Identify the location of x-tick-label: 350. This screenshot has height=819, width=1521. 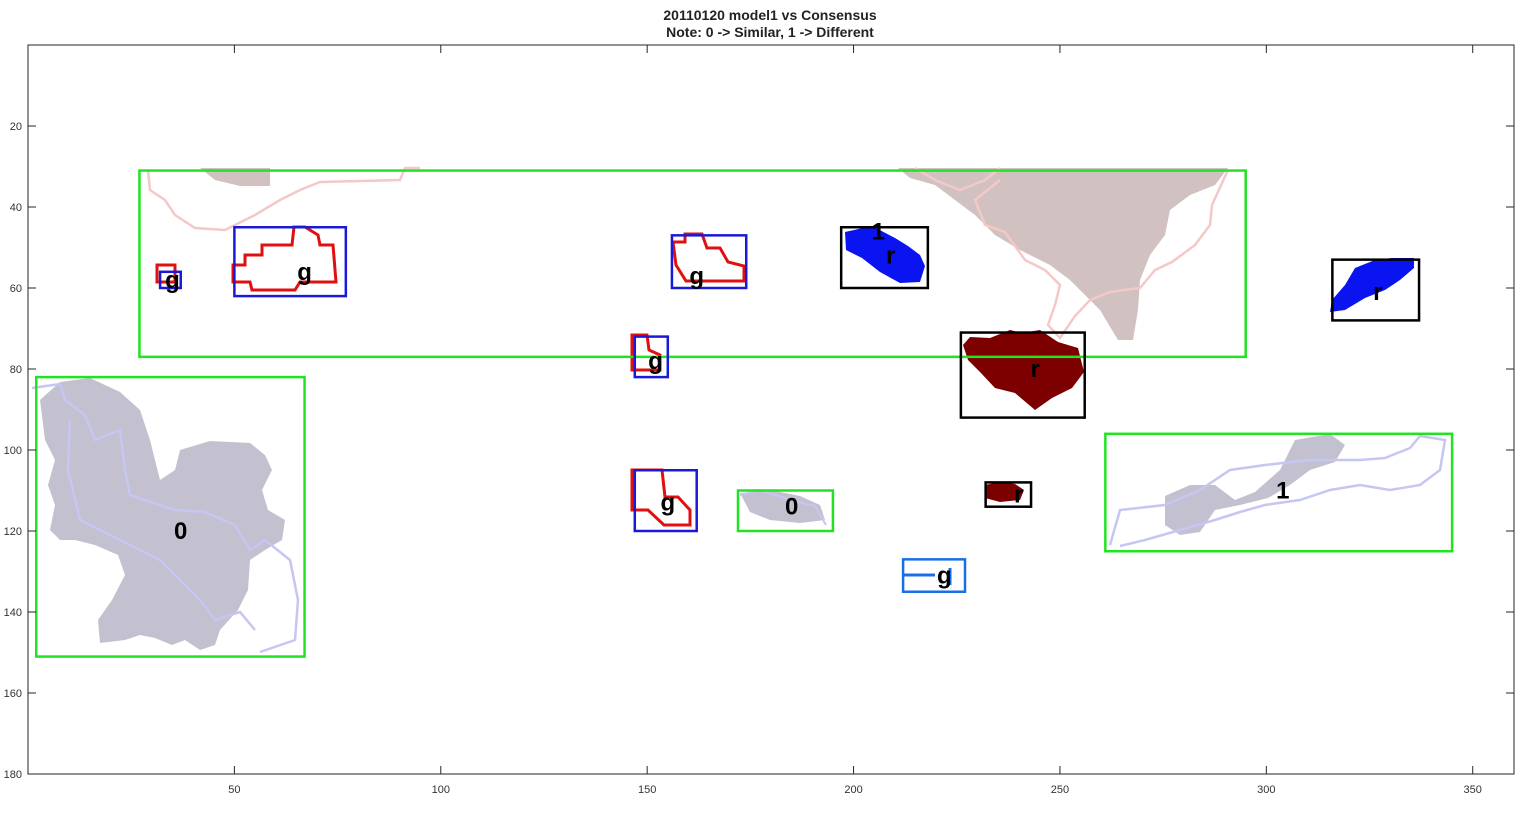
(1473, 790).